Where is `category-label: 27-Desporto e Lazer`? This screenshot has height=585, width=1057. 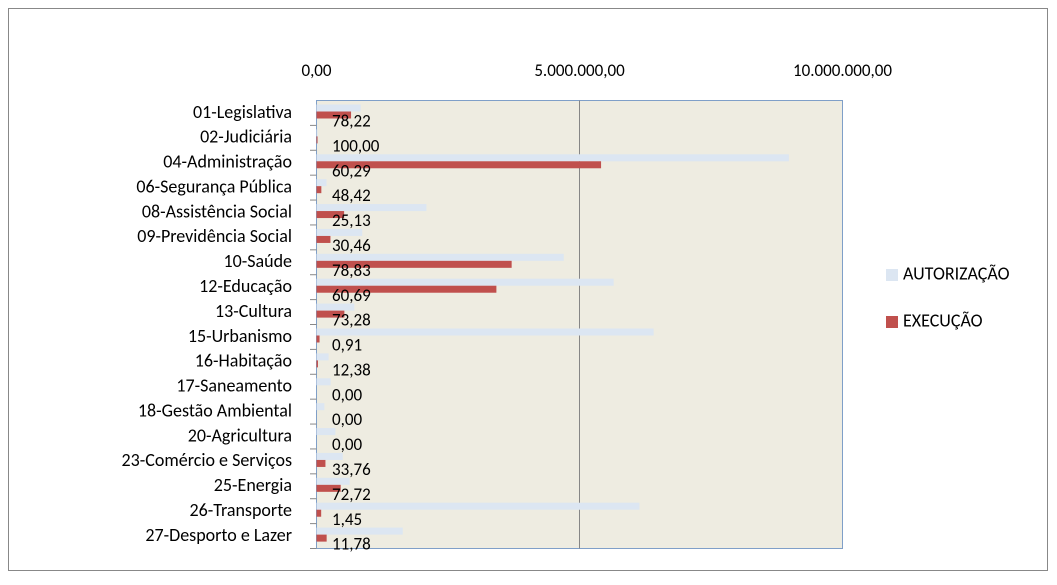
category-label: 27-Desporto e Lazer is located at coordinates (218, 535).